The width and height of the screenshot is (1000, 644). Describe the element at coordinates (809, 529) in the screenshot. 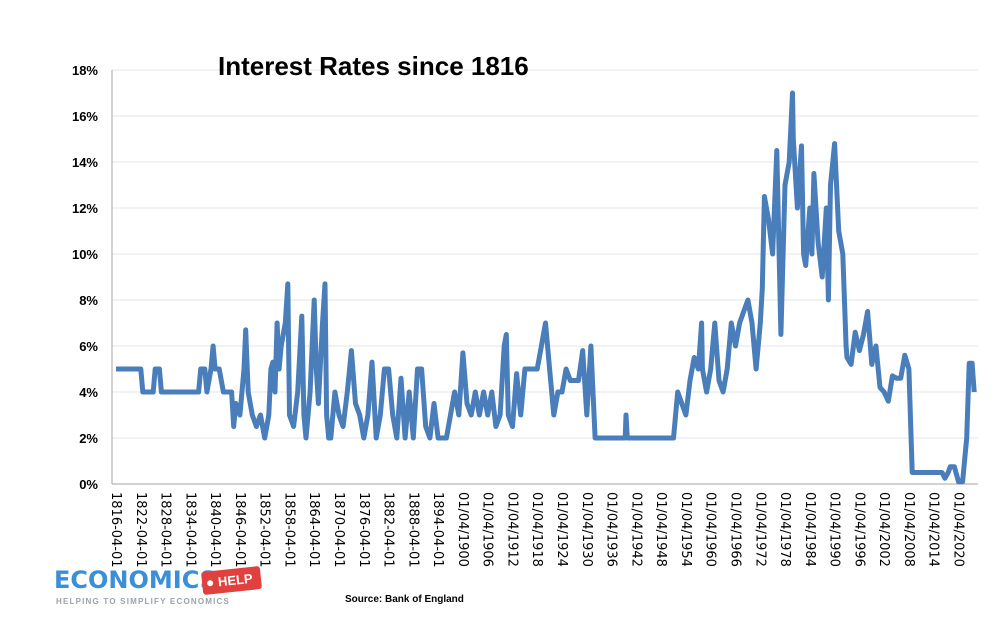

I see `x-tick-label: 01/04/1984` at that location.